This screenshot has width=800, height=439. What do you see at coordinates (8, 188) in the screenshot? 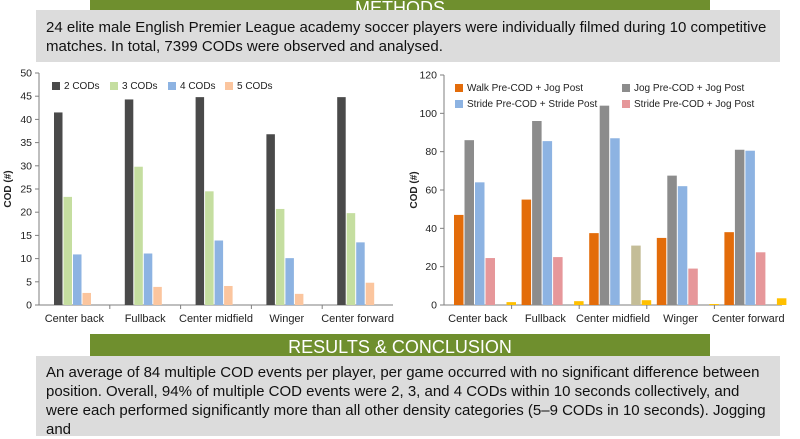
I see `chart1-y-axis-label: COD (#)` at bounding box center [8, 188].